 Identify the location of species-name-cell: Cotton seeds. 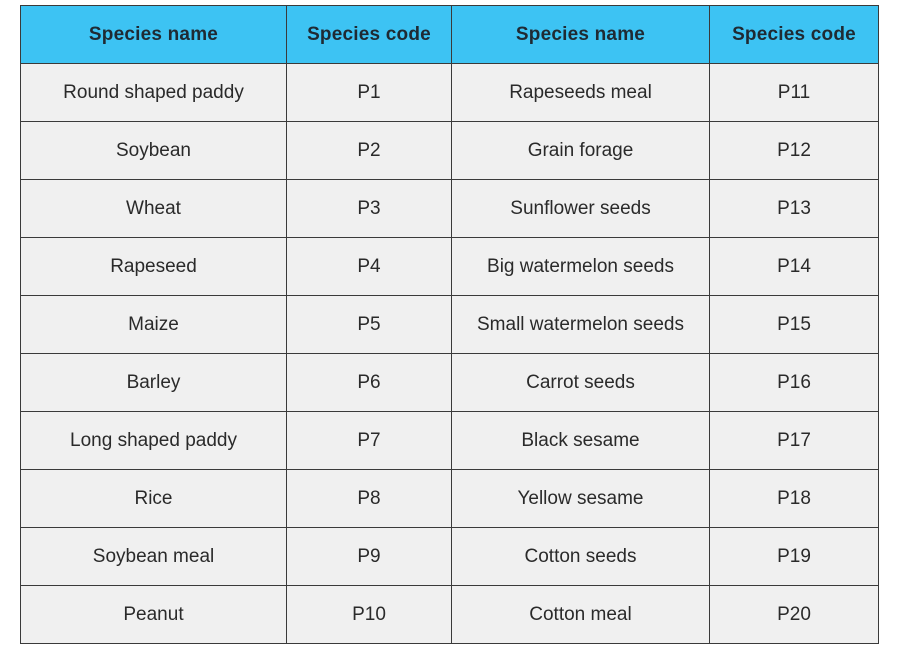
(580, 556).